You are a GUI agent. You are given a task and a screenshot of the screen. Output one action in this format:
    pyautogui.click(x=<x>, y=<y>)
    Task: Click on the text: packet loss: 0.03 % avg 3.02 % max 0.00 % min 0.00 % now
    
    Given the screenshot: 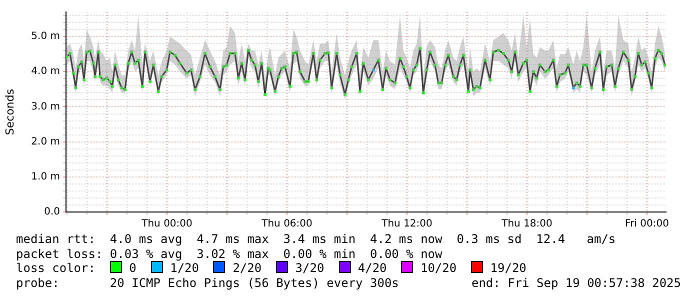 What is the action you would take?
    pyautogui.click(x=230, y=253)
    